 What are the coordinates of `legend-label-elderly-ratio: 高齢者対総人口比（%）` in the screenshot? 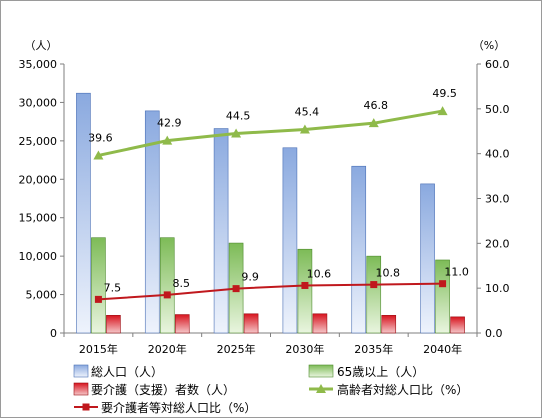 It's located at (402, 389).